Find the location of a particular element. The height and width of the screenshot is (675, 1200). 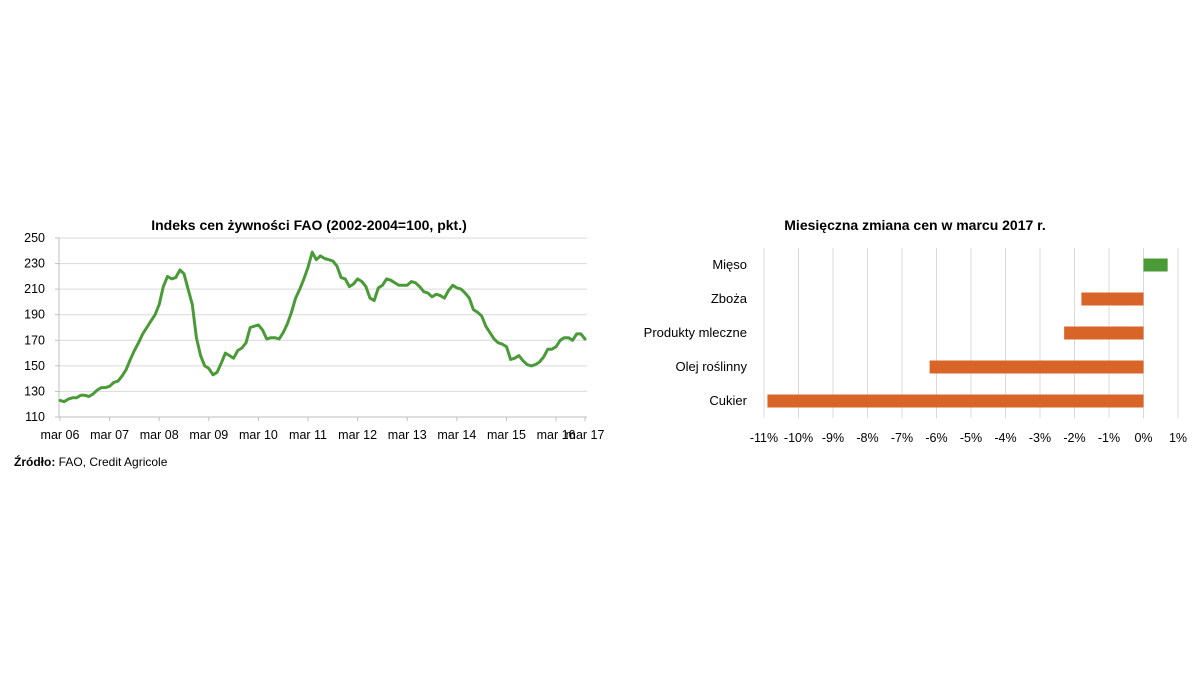

food-price-index-line is located at coordinates (322, 327).